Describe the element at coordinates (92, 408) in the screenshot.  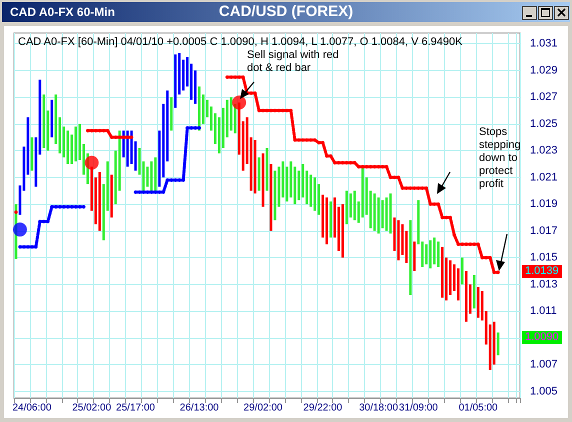
I see `x-tick-label: 25/02:00` at that location.